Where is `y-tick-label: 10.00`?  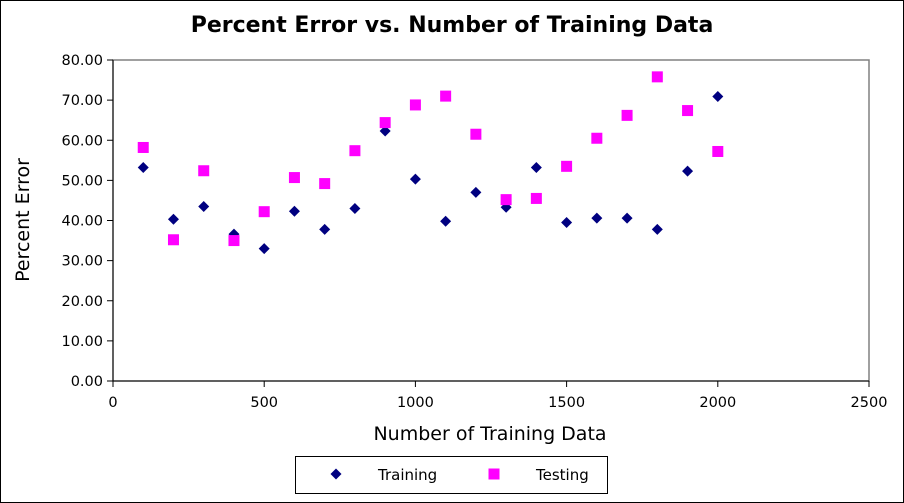
y-tick-label: 10.00 is located at coordinates (82, 342).